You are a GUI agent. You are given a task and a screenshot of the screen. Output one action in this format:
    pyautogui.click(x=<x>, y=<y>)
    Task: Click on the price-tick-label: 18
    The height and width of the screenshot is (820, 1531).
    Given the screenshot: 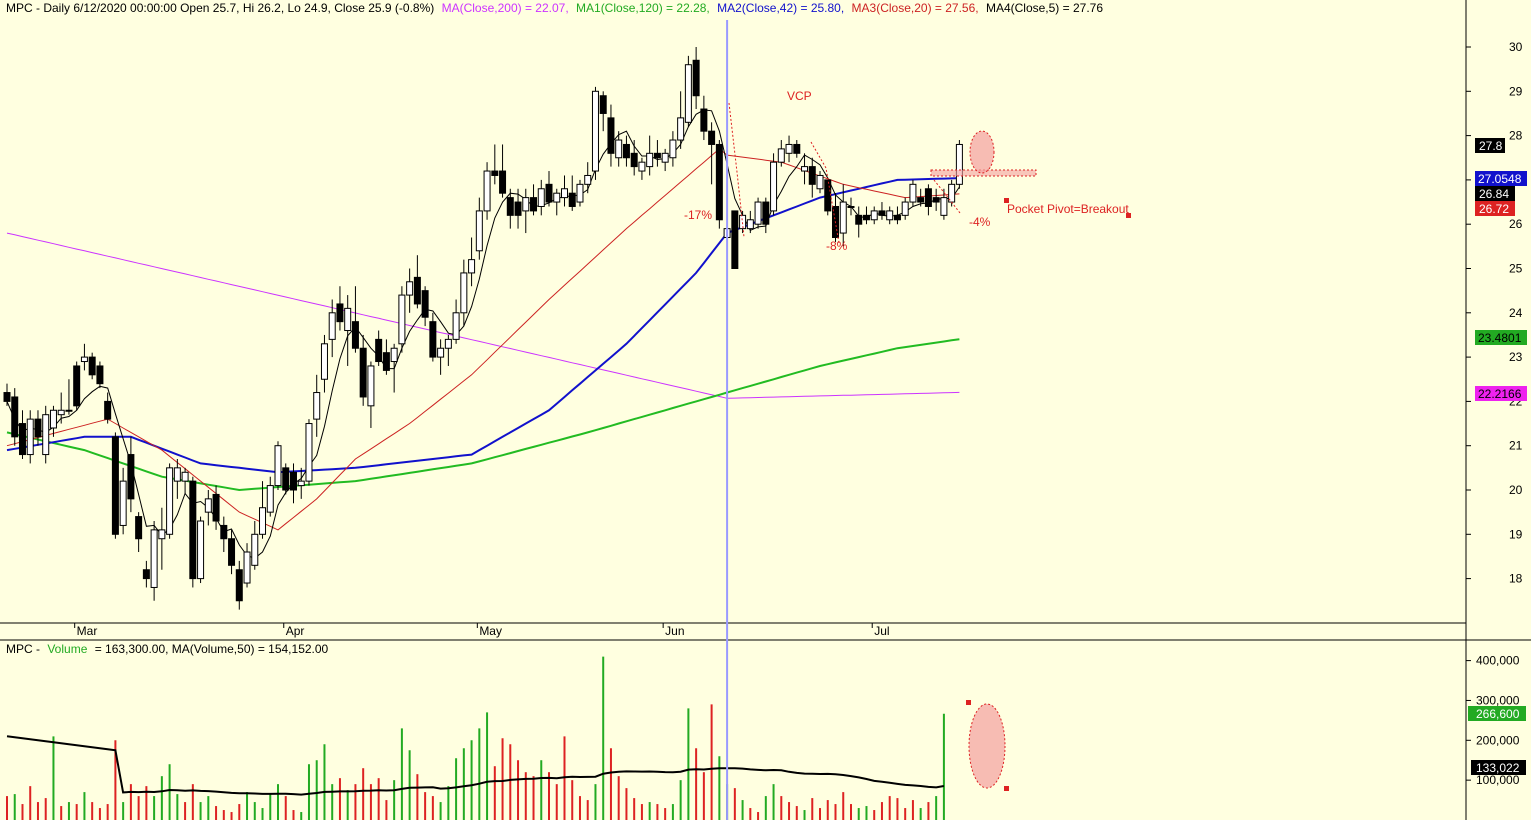 What is the action you would take?
    pyautogui.click(x=1516, y=579)
    